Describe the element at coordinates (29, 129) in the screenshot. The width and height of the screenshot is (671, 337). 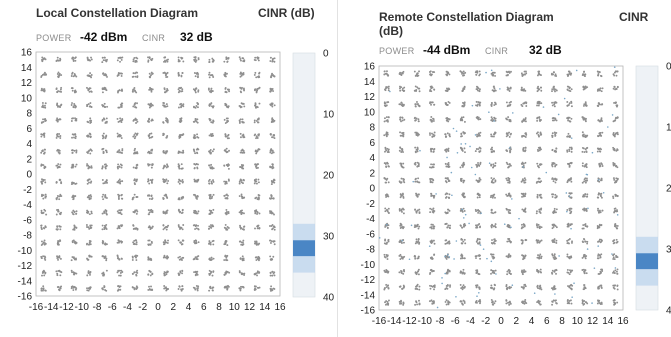
I see `local-y-tick-label: 6` at that location.